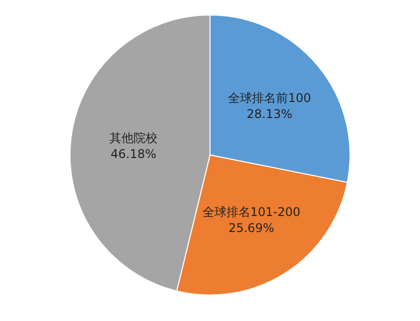  What do you see at coordinates (251, 211) in the screenshot?
I see `slice-label: 全球排名101-200` at bounding box center [251, 211].